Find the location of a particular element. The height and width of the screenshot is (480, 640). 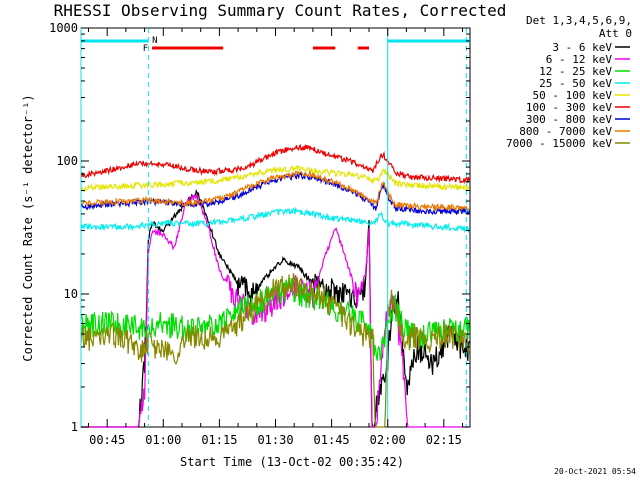

y-axis-label: Corrected Count Rate (s⁻¹ detector⁻¹) is located at coordinates (28, 227).